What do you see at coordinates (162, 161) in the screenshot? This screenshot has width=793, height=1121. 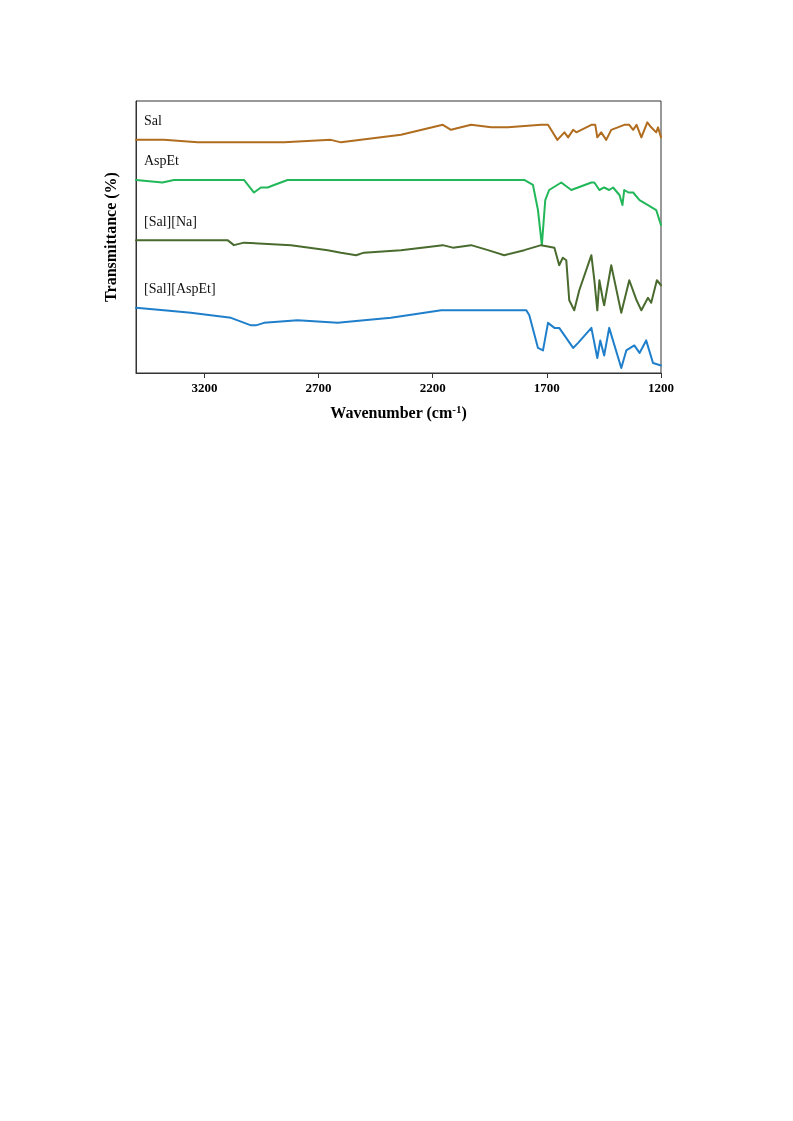 I see `series-label: AspEt` at bounding box center [162, 161].